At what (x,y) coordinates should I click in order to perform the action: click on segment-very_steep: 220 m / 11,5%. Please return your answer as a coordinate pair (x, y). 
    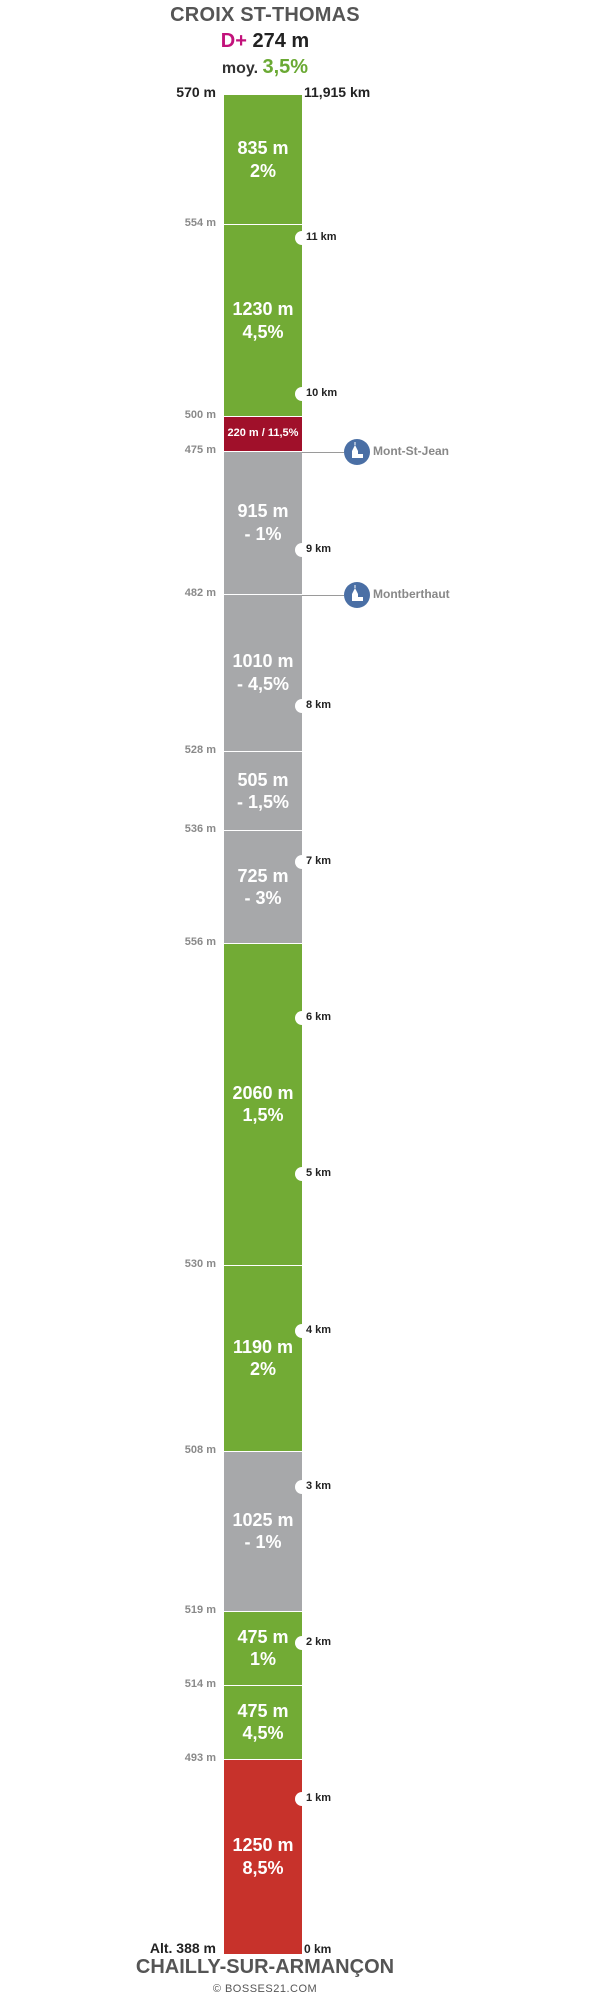
    Looking at the image, I should click on (263, 434).